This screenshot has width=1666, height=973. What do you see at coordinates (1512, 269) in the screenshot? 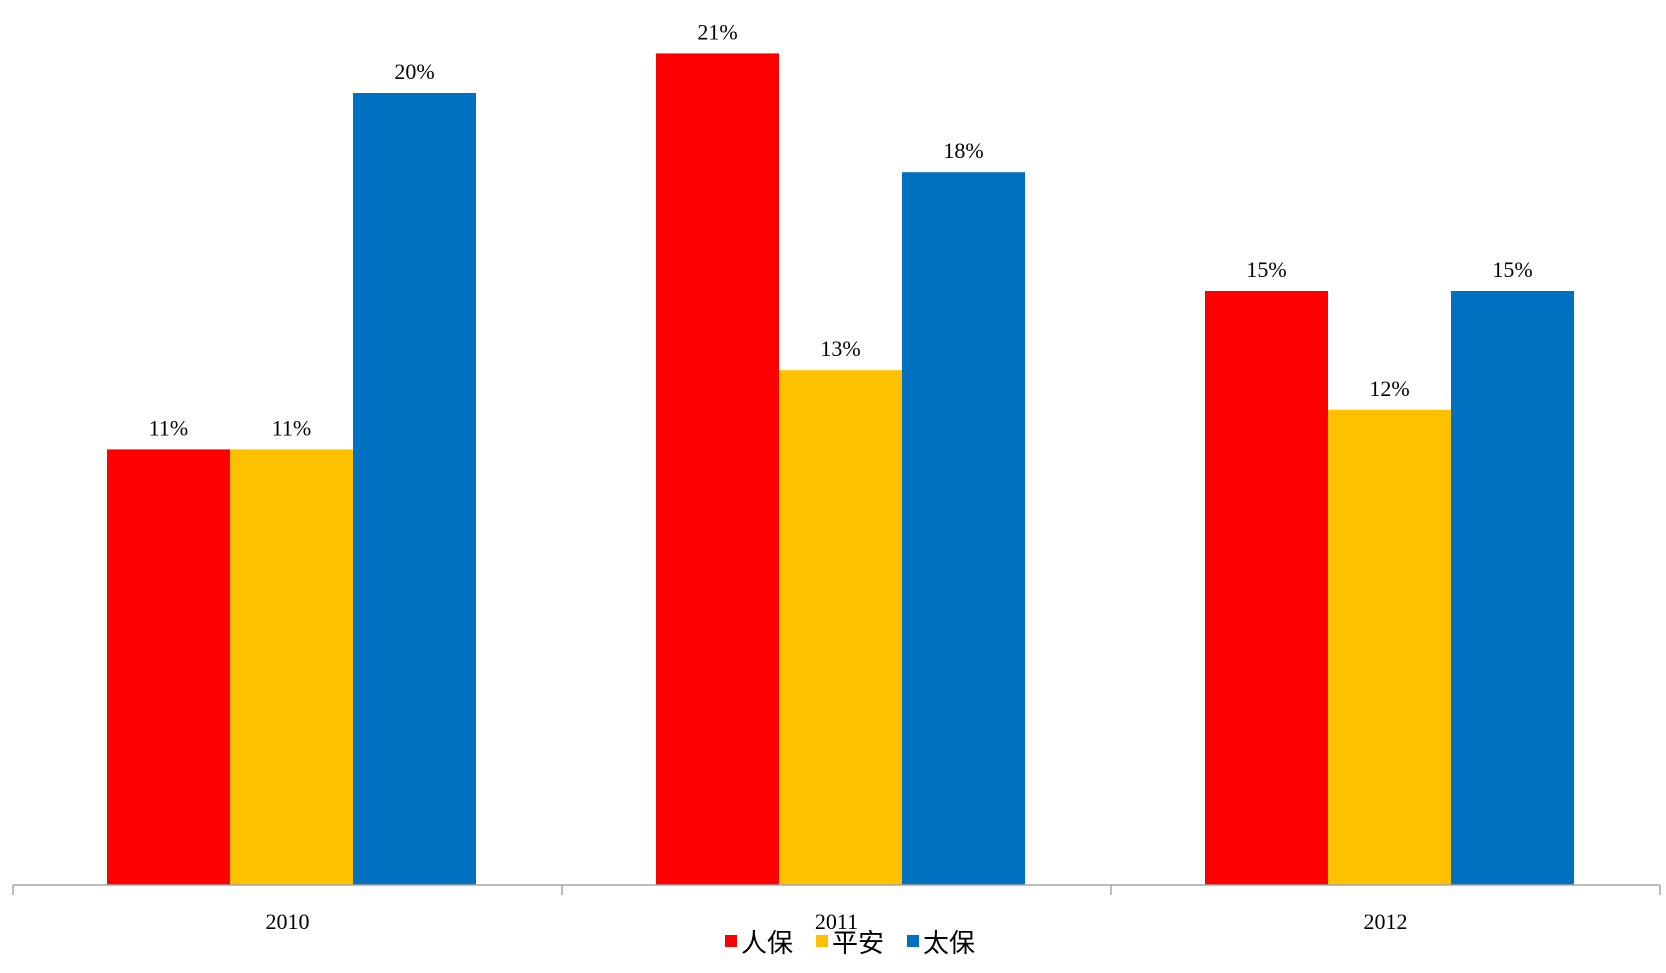
I see `data-label-2012-series-2: 15%` at bounding box center [1512, 269].